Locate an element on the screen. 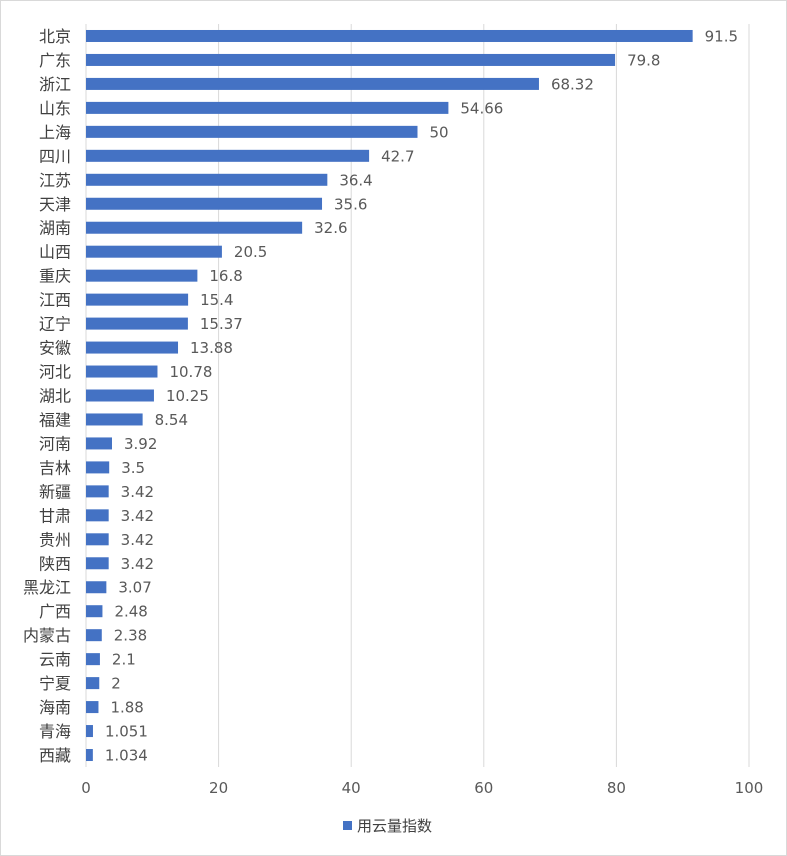  category-label: 黑龙江 is located at coordinates (47, 587).